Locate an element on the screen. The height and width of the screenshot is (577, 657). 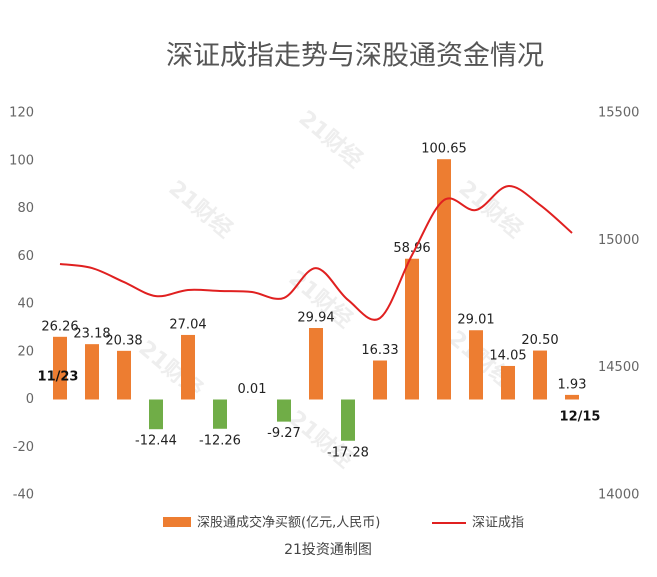
y2-tick-label: 14500 is located at coordinates (618, 367).